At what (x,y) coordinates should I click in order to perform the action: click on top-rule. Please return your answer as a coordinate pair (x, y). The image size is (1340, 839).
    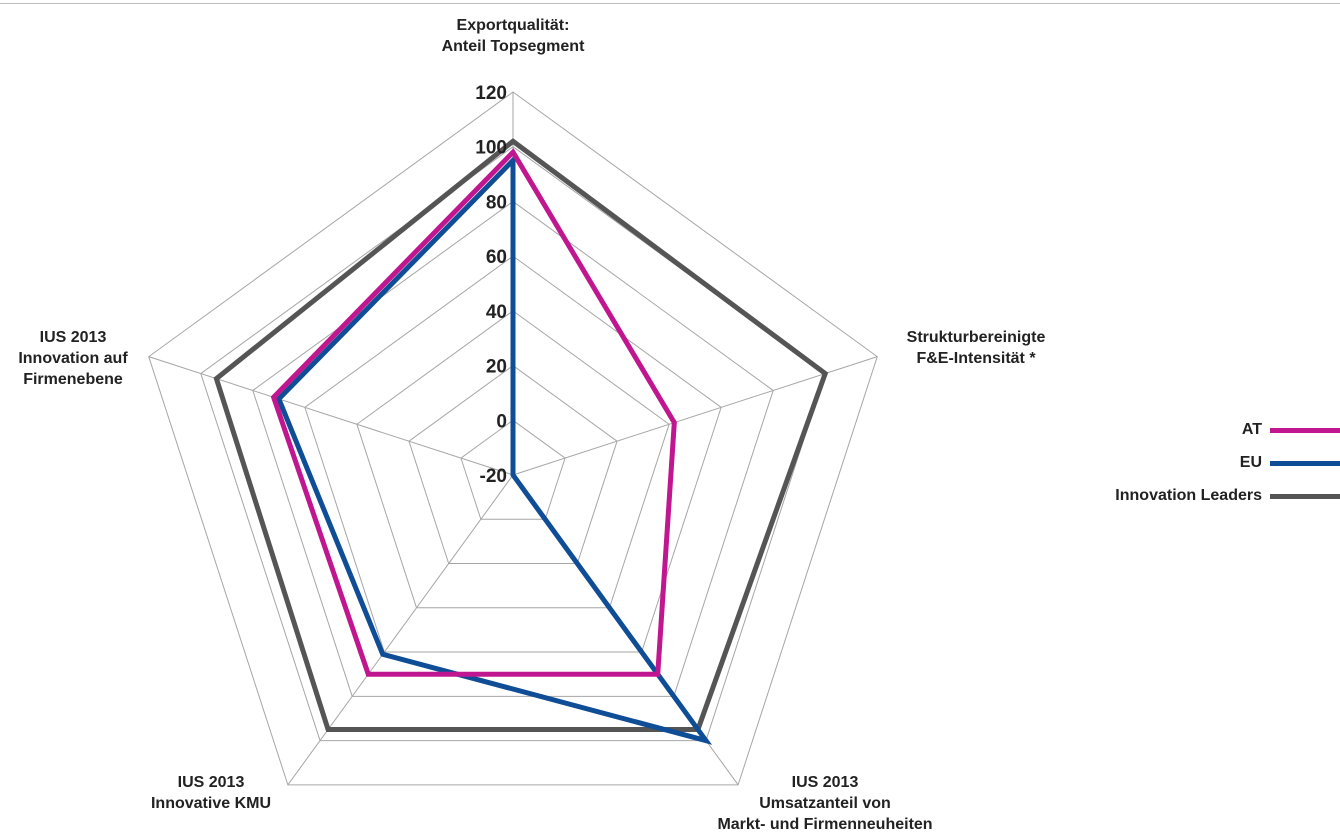
    Looking at the image, I should click on (670, 3).